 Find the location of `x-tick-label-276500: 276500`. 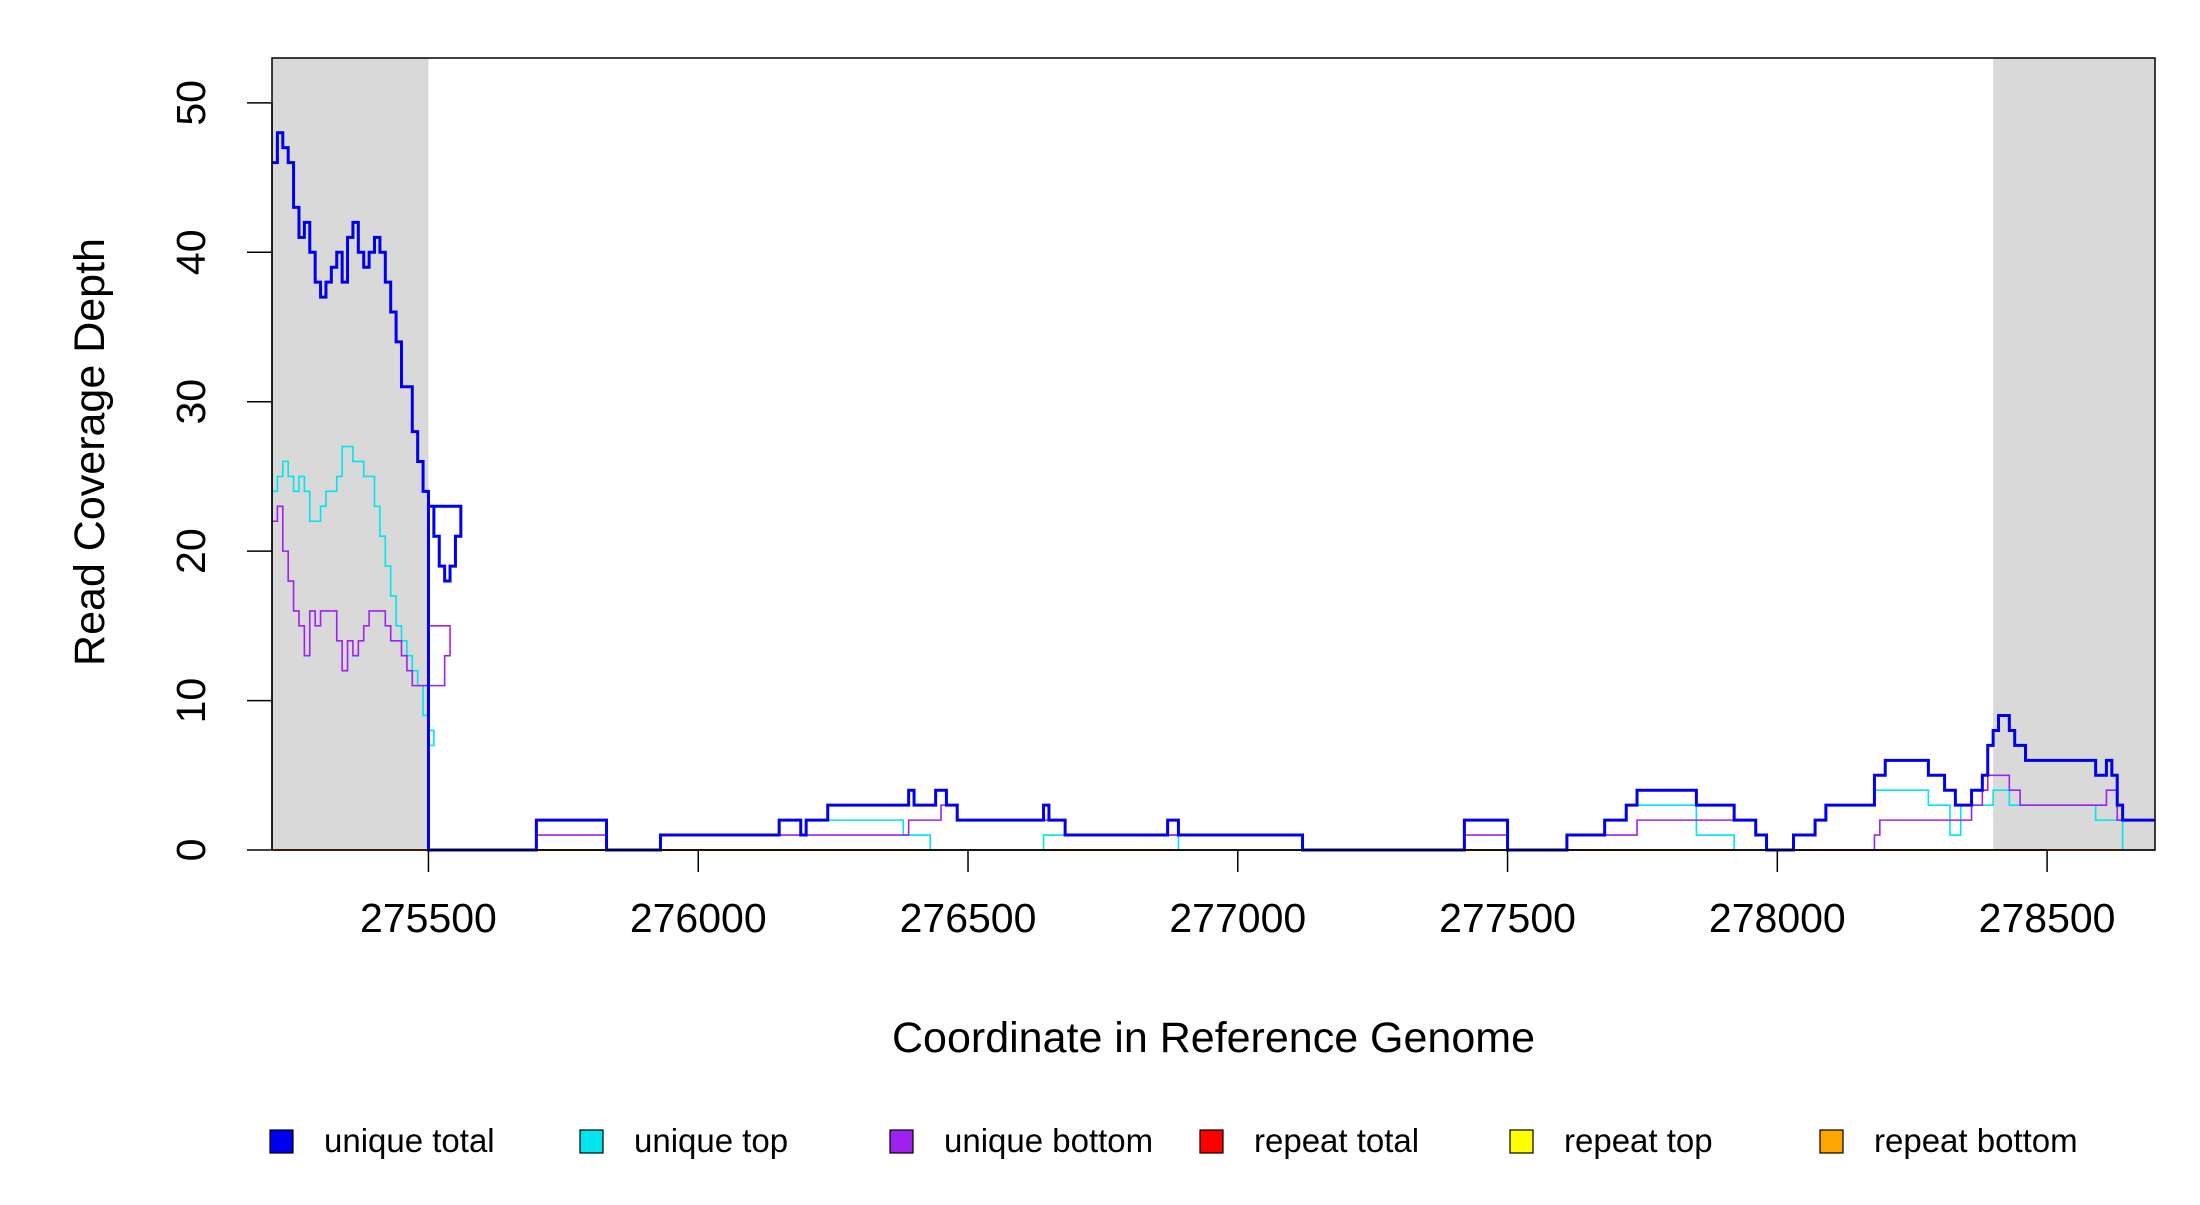

x-tick-label-276500: 276500 is located at coordinates (968, 918).